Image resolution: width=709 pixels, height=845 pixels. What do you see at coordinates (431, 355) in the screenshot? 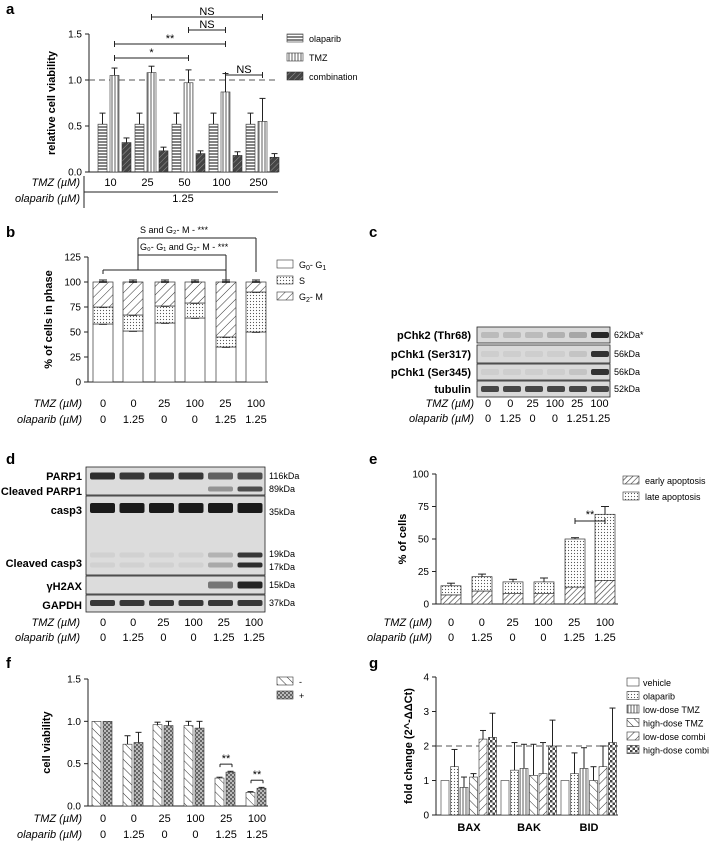
I see `blot-row-label: pChk1 (Ser317)` at bounding box center [431, 355].